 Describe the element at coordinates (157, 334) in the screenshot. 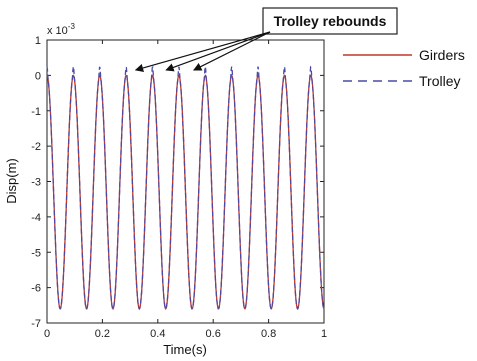

I see `x-tick-label: 0.4` at that location.